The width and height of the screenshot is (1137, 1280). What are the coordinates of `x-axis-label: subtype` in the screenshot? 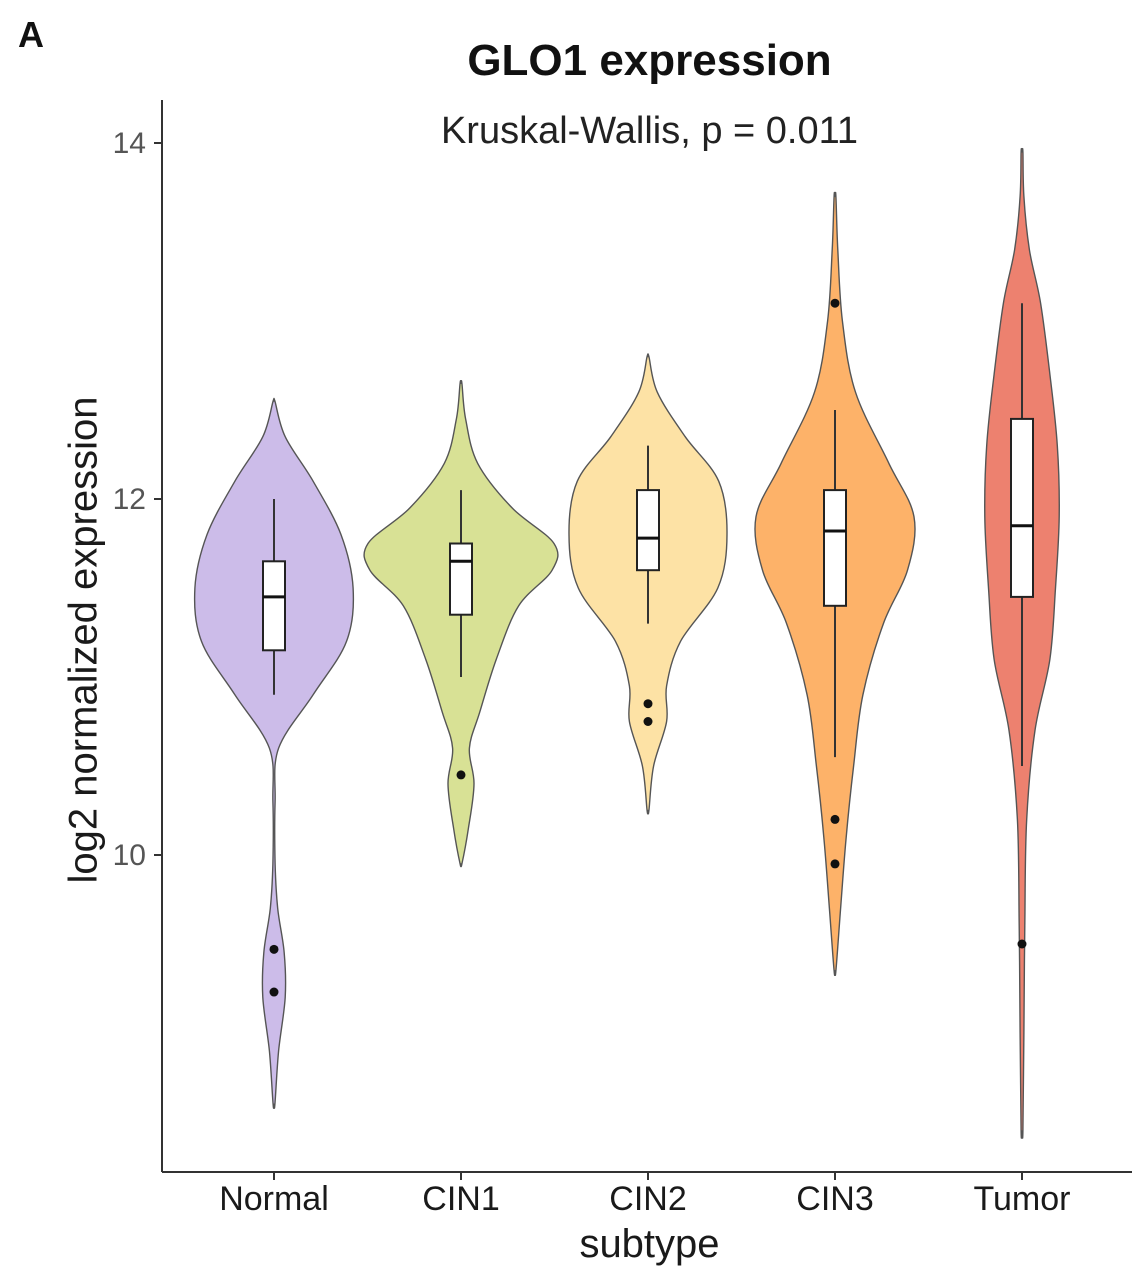 It's located at (649, 1244).